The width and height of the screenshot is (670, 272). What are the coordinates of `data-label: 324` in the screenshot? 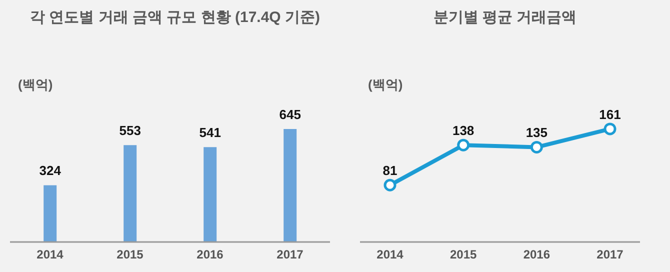 It's located at (50, 170).